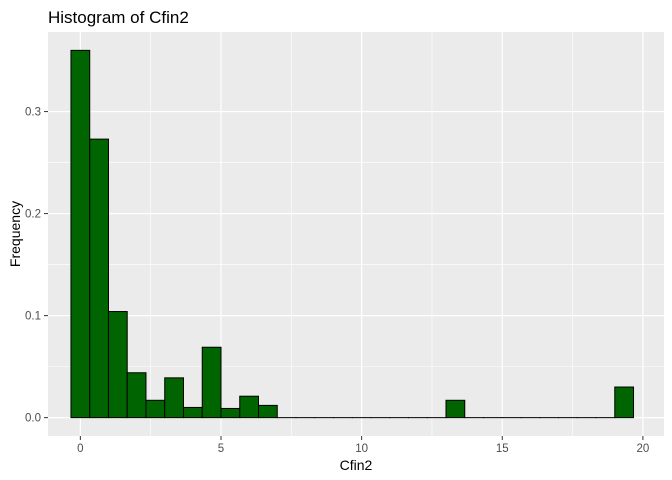 Image resolution: width=672 pixels, height=480 pixels. What do you see at coordinates (33, 419) in the screenshot?
I see `y-tick-label: 0.0` at bounding box center [33, 419].